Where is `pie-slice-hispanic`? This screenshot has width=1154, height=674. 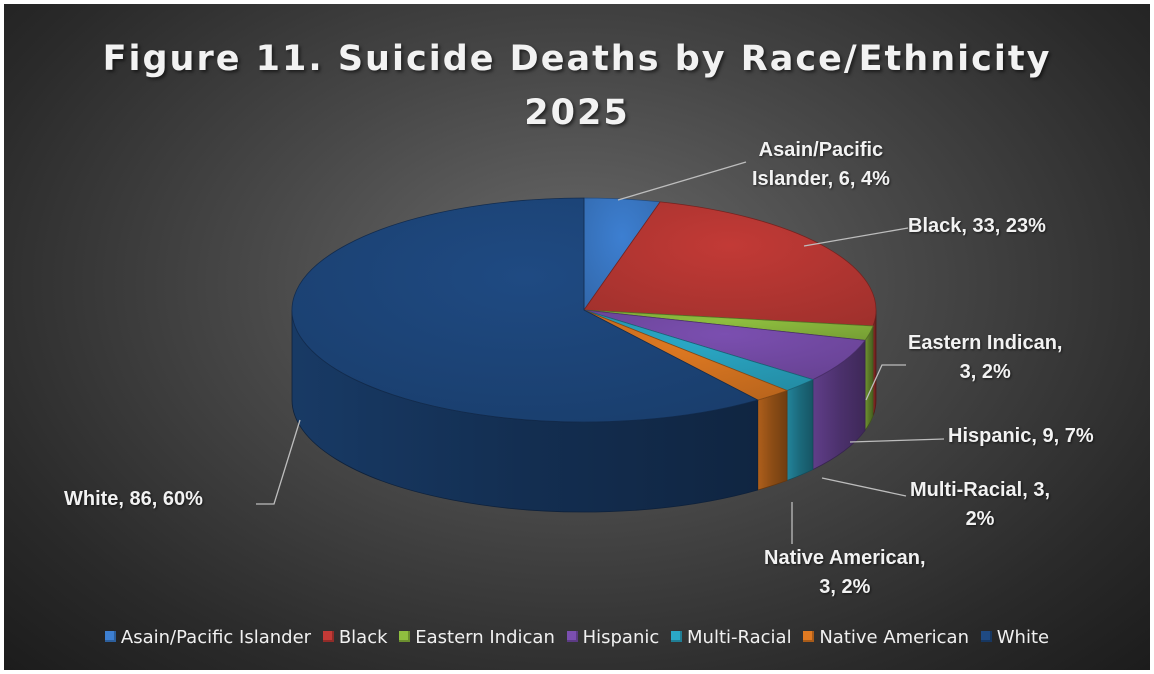
pie-slice-hispanic is located at coordinates (724, 344).